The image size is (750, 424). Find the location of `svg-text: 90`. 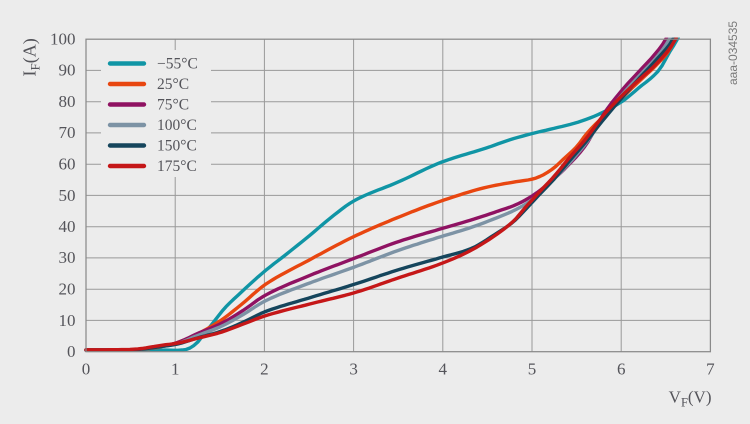

svg-text: 90 is located at coordinates (67, 70).